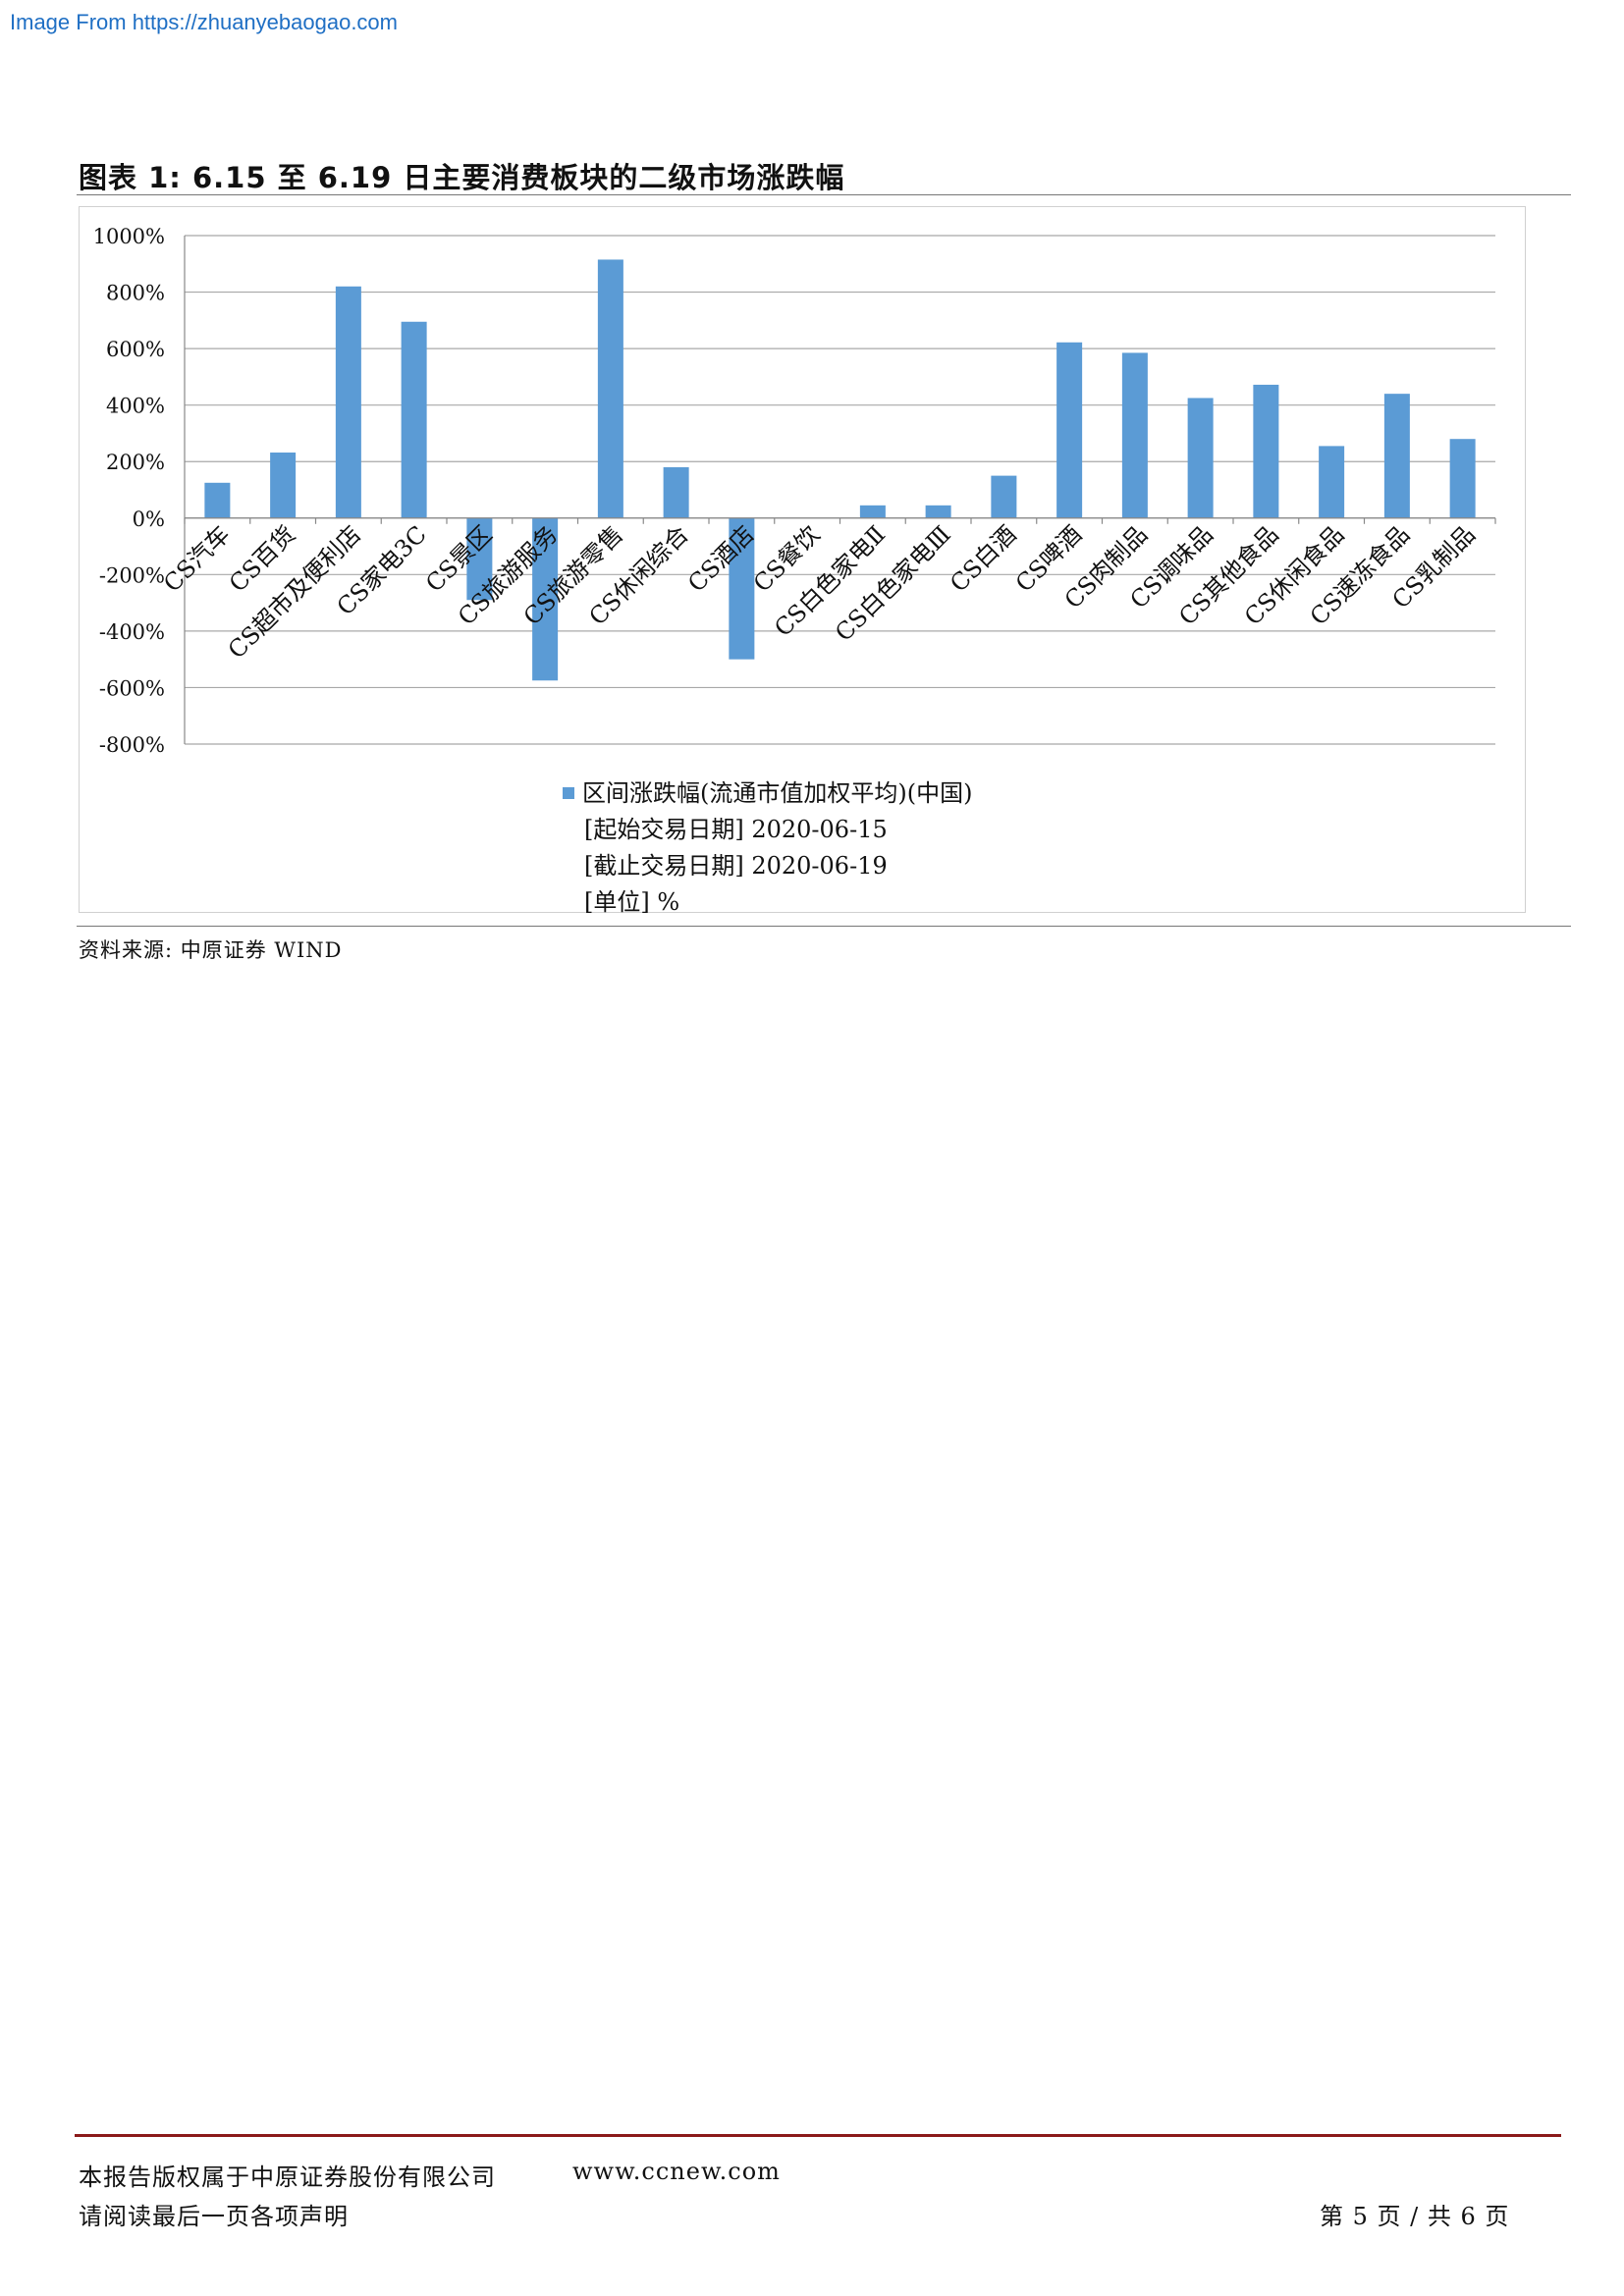 This screenshot has width=1624, height=2296. What do you see at coordinates (777, 793) in the screenshot?
I see `legend-series-name: 区间涨跌幅(流通市值加权平均)(中国)` at bounding box center [777, 793].